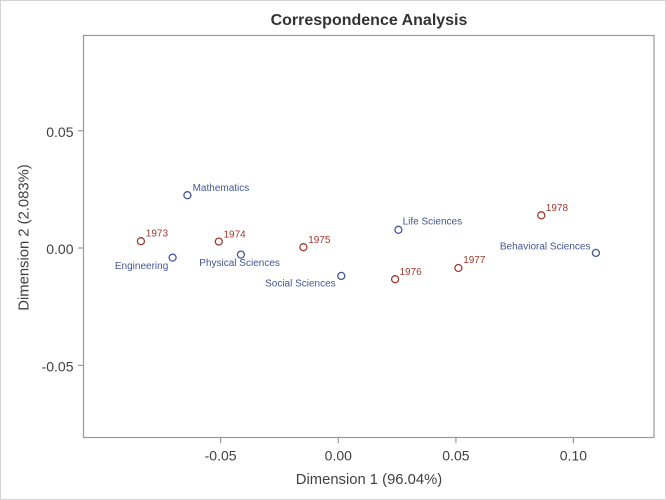  I want to click on svg-text: 0.10, so click(573, 456).